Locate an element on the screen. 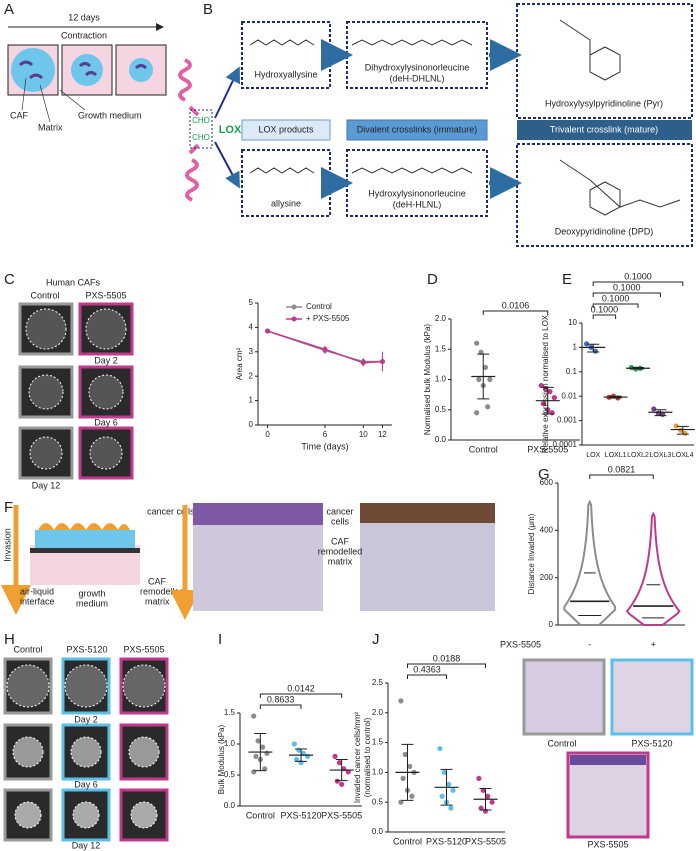 The height and width of the screenshot is (851, 696). y-axis-label: Bulk Modulus (kPa) is located at coordinates (221, 759).